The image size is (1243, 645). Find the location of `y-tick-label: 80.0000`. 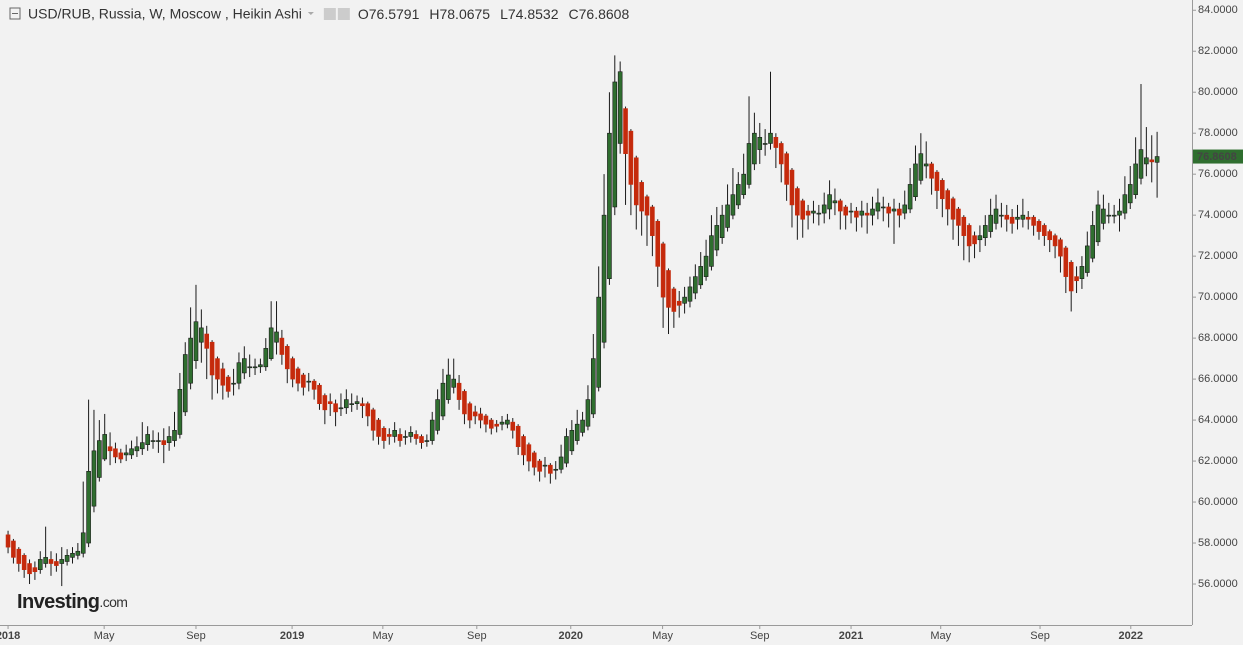

y-tick-label: 80.0000 is located at coordinates (1218, 92).